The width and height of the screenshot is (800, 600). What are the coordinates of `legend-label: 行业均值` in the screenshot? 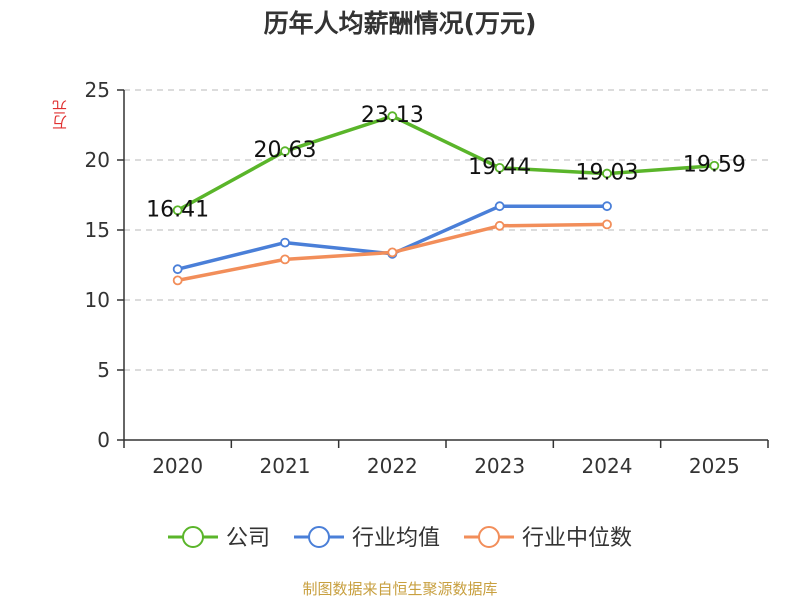 It's located at (396, 538).